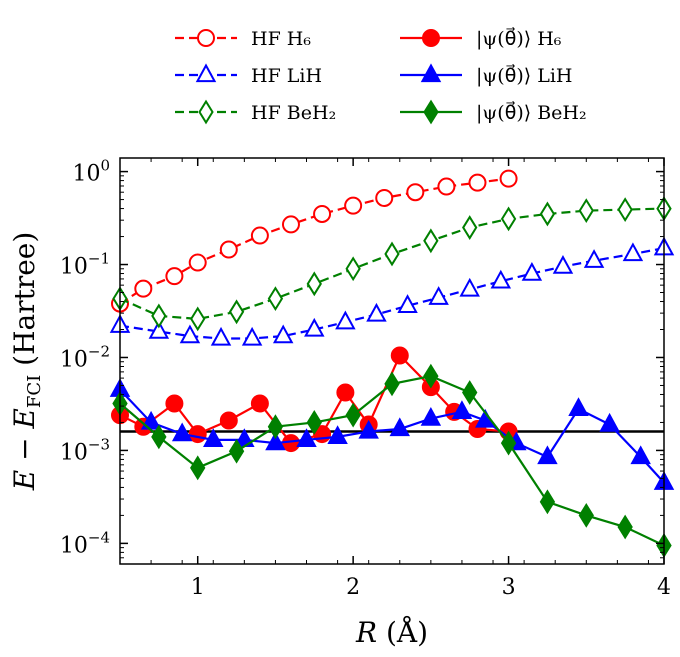  What do you see at coordinates (85, 543) in the screenshot?
I see `y-tick-label-0: 10⁻⁴` at bounding box center [85, 543].